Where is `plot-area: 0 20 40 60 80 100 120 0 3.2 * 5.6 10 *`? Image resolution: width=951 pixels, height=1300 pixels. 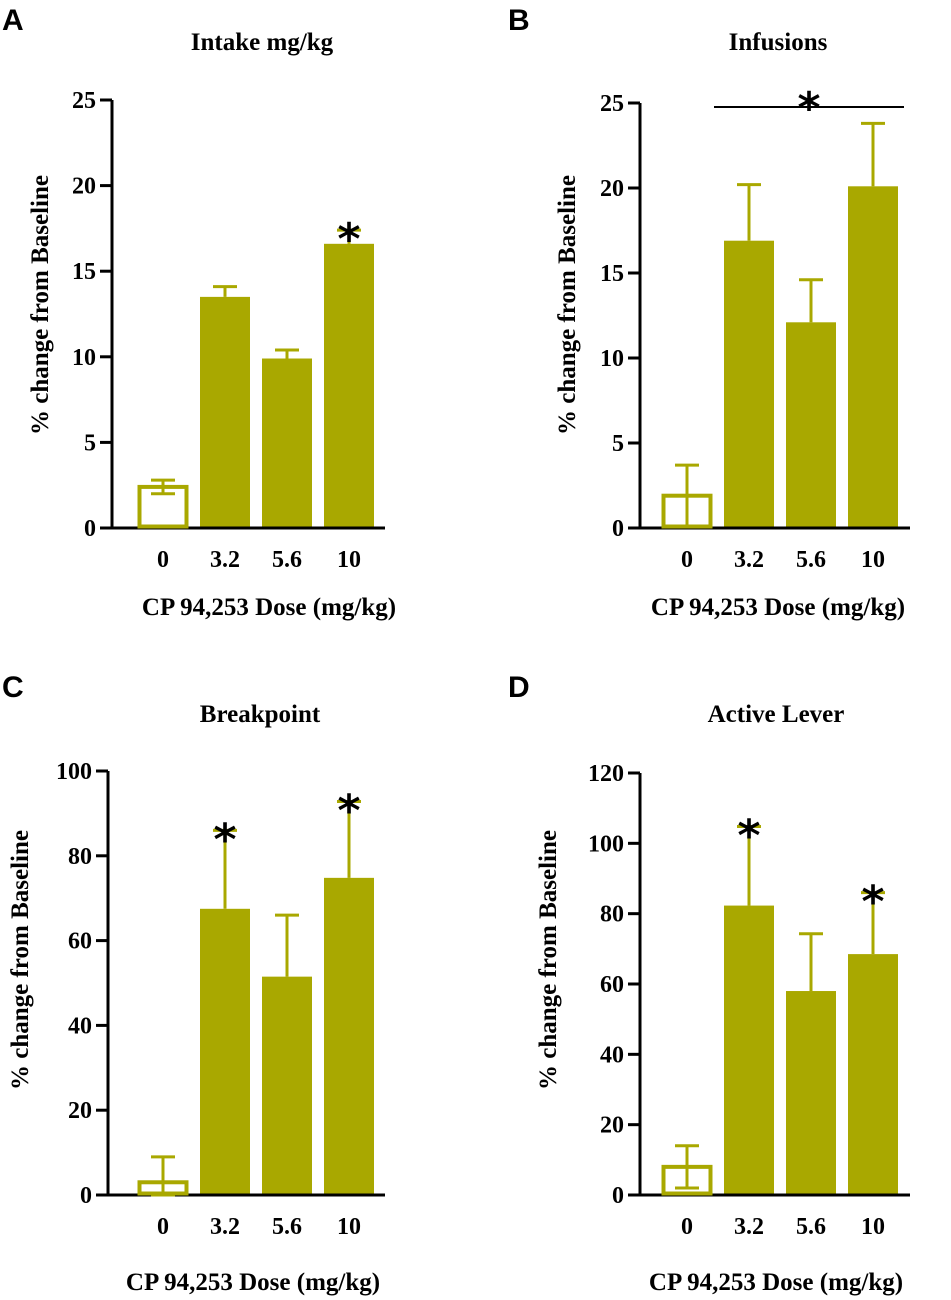 plot-area: 0 20 40 60 80 100 120 0 3.2 * 5.6 10 * is located at coordinates (749, 1000).